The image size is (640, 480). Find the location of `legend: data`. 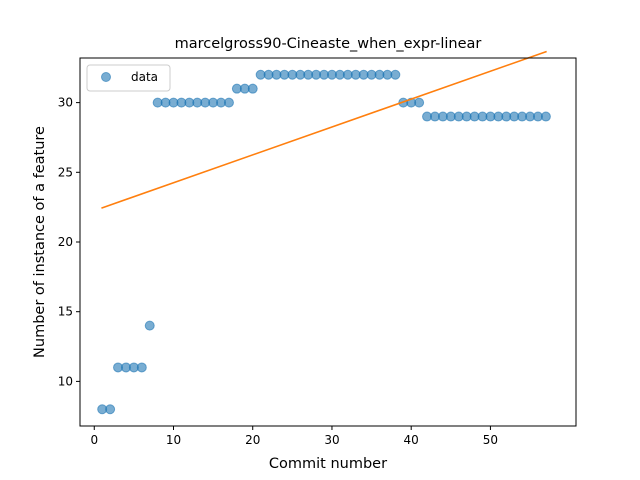

legend: data is located at coordinates (128, 78).